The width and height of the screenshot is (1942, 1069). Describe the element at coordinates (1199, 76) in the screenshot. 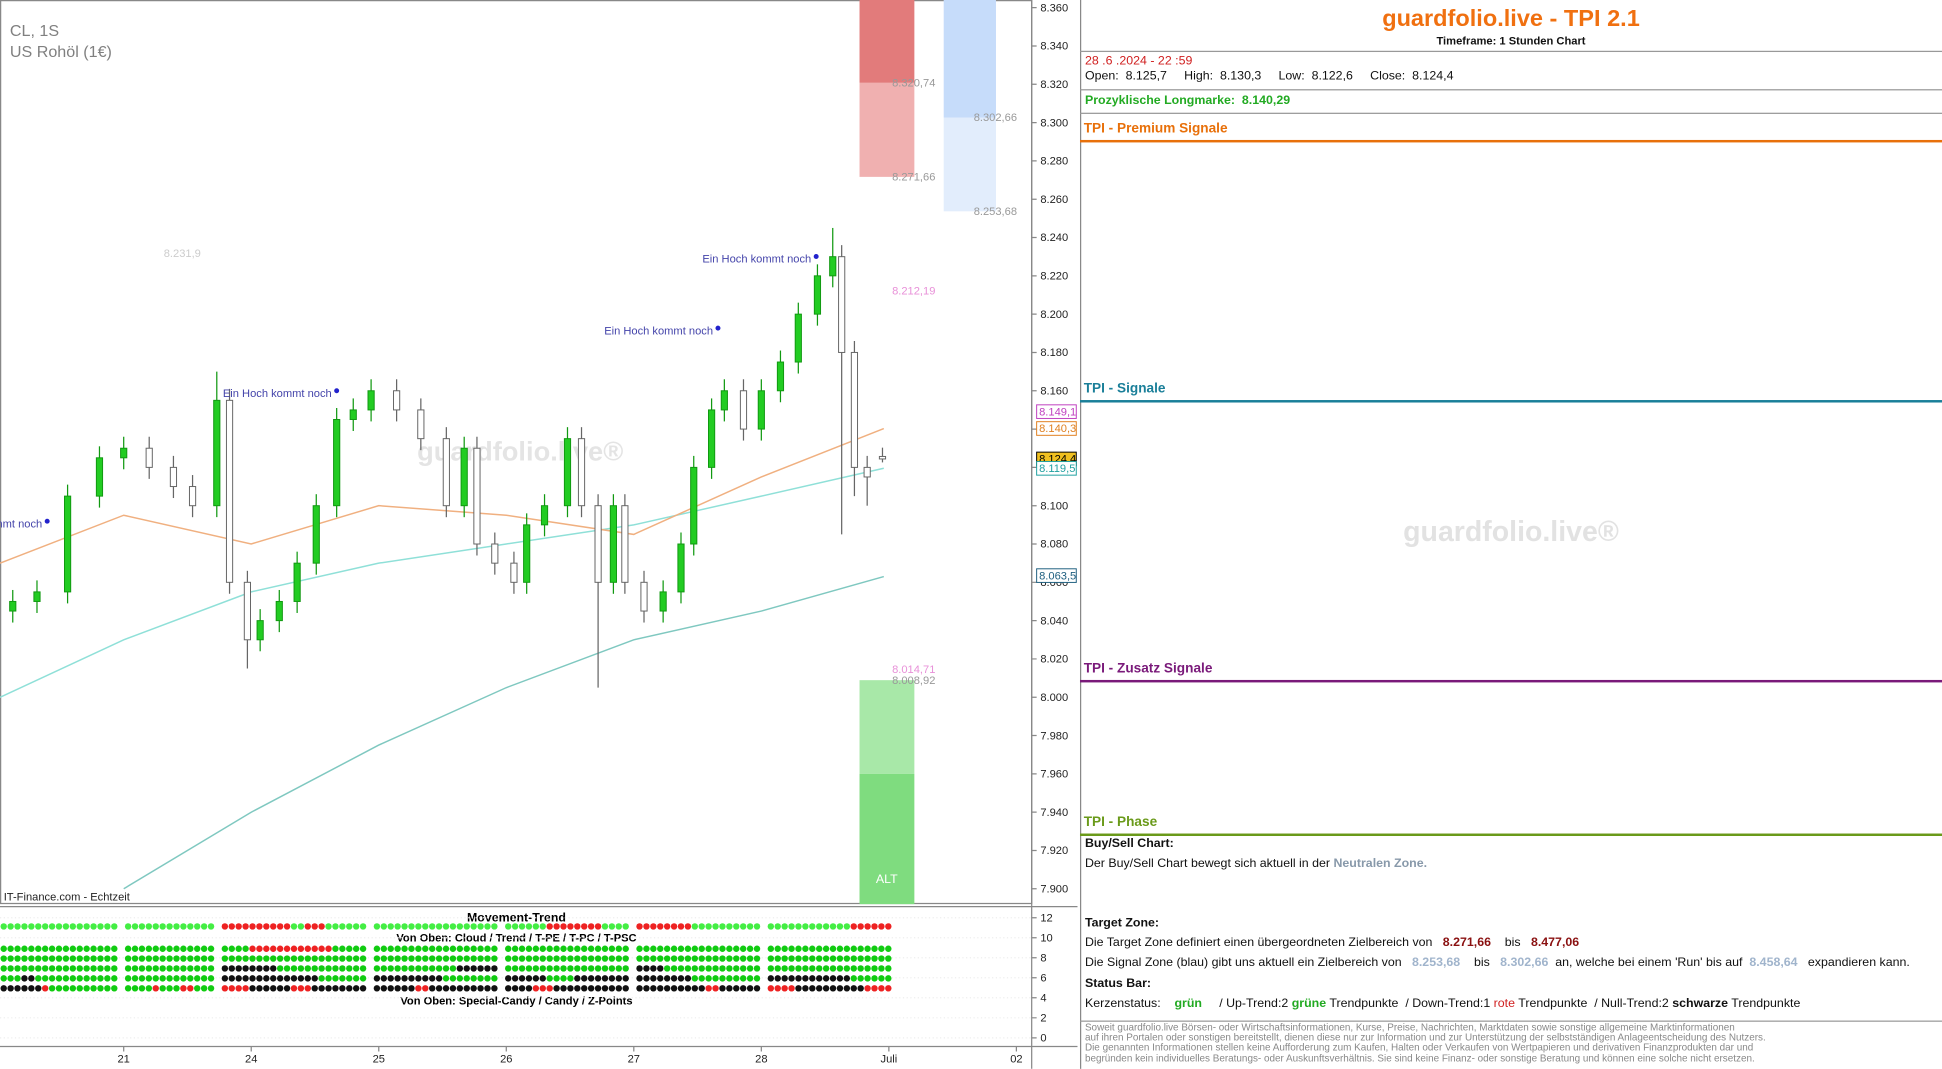

I see `ohlc-label: High:` at that location.